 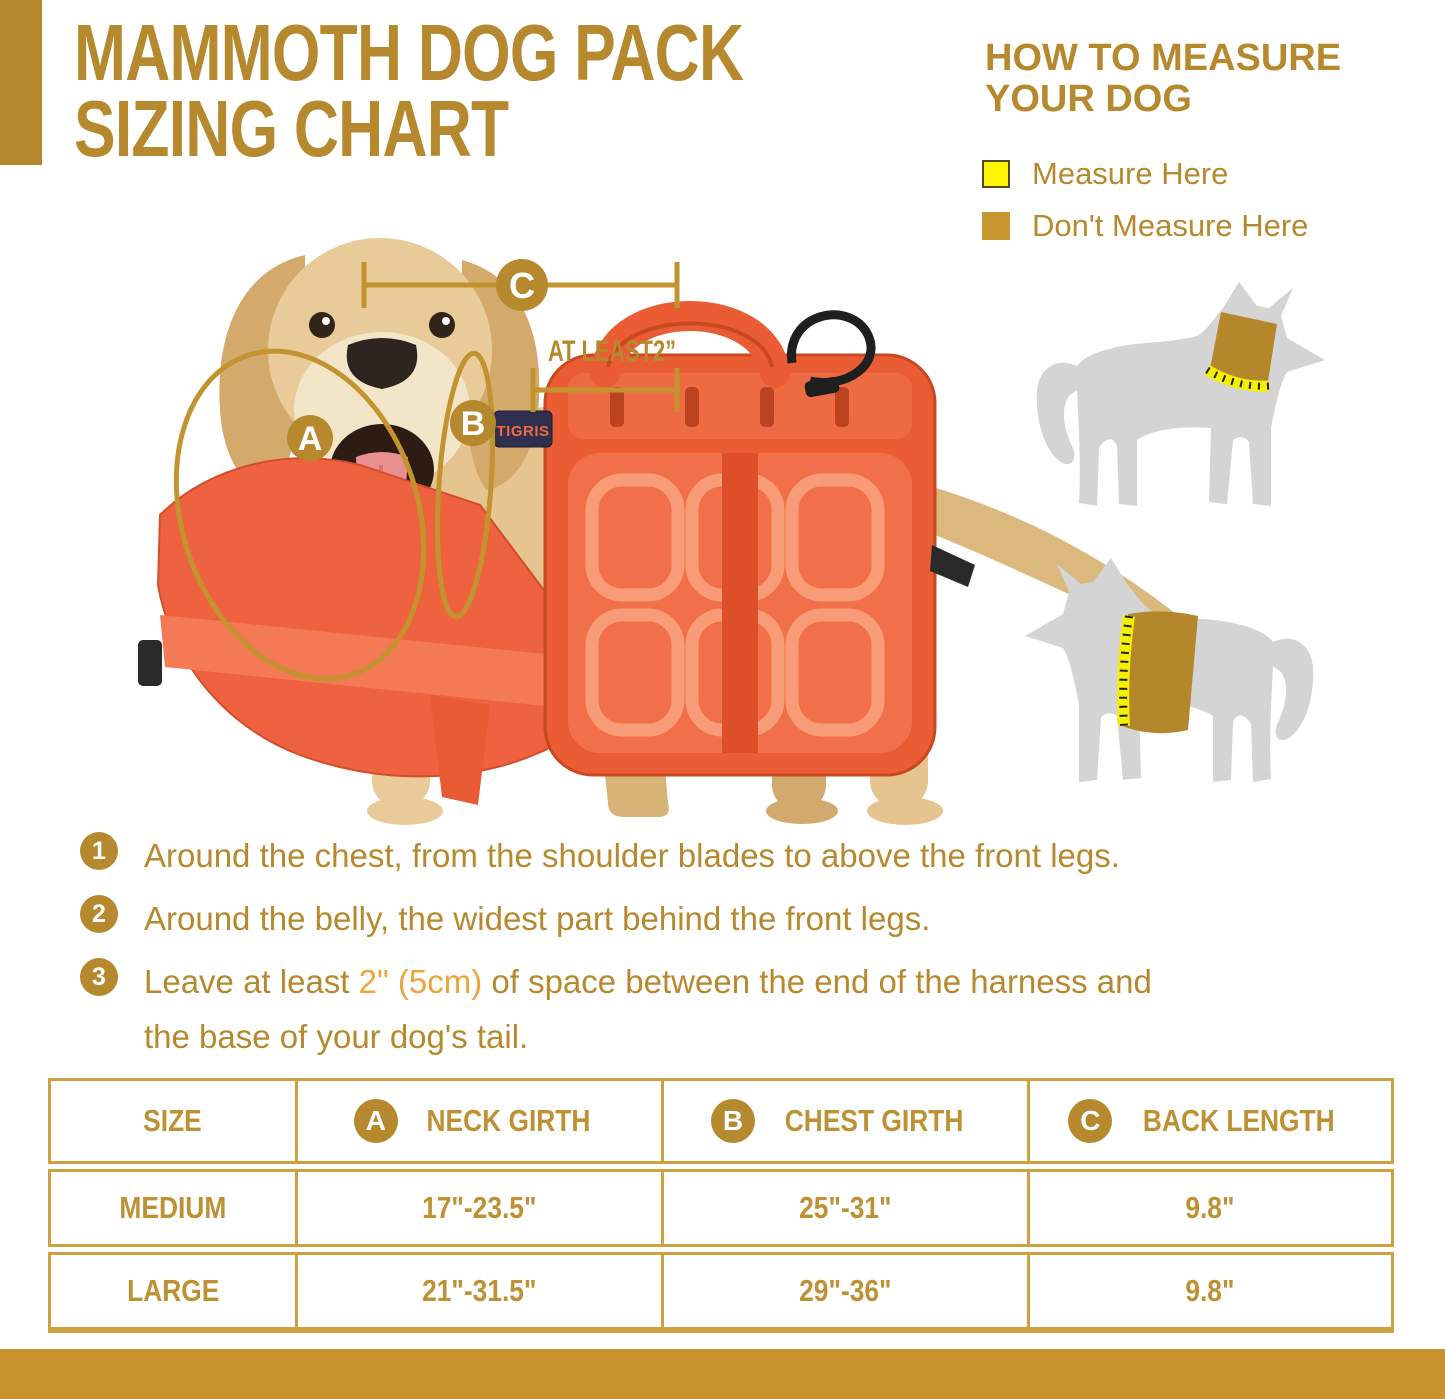 What do you see at coordinates (99, 977) in the screenshot?
I see `instruction-3-number: 3` at bounding box center [99, 977].